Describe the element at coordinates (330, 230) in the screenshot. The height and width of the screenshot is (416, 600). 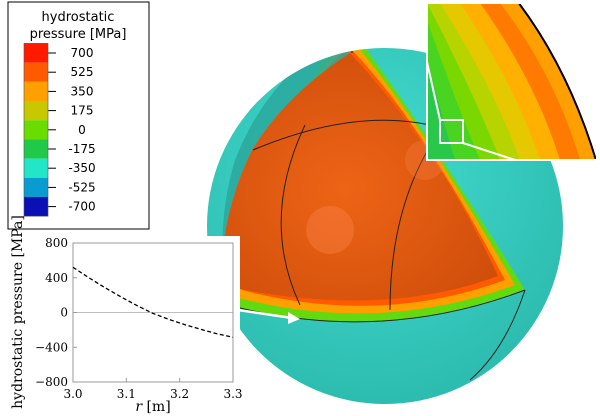
I see `core-highlight` at that location.